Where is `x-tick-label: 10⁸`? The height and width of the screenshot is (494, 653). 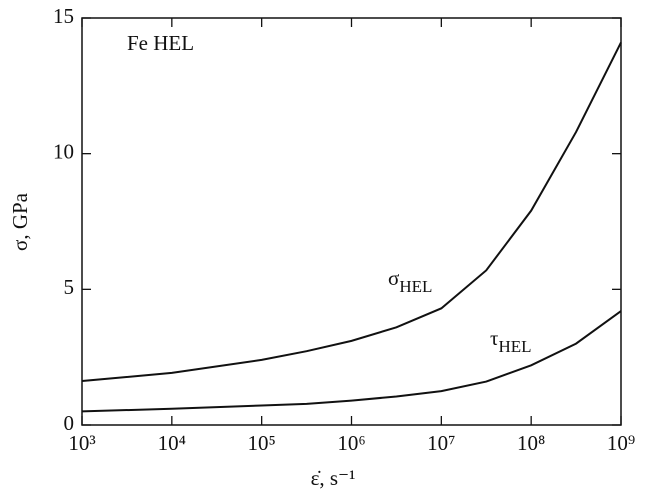 x-tick-label: 10⁸ is located at coordinates (531, 443).